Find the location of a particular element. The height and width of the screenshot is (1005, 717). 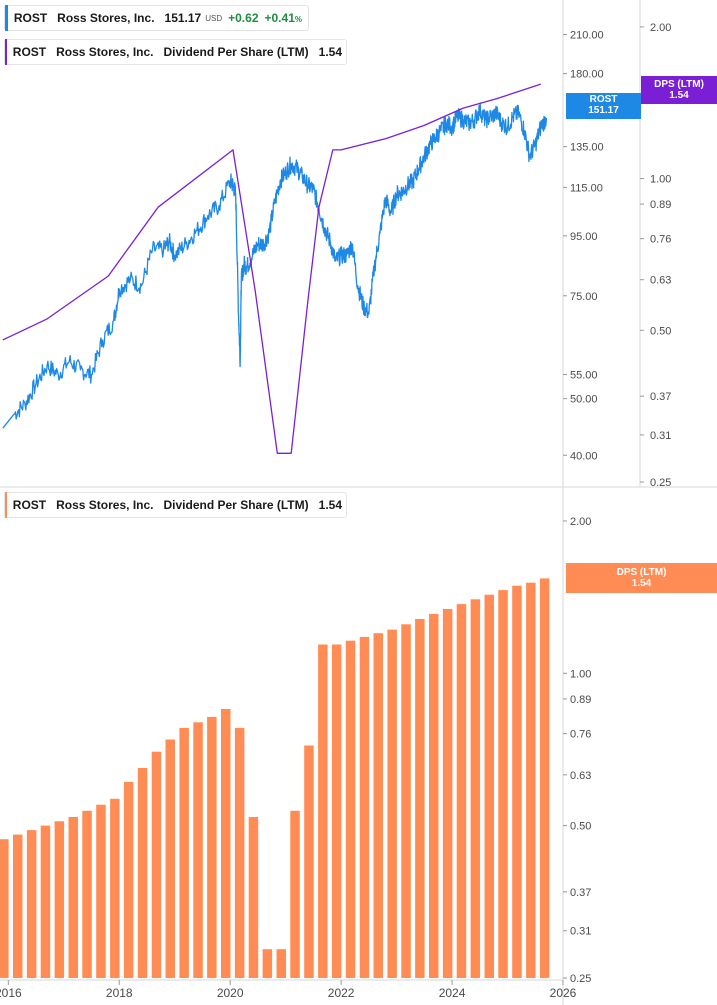

bar-axis-label-6: 0.37 is located at coordinates (580, 893).